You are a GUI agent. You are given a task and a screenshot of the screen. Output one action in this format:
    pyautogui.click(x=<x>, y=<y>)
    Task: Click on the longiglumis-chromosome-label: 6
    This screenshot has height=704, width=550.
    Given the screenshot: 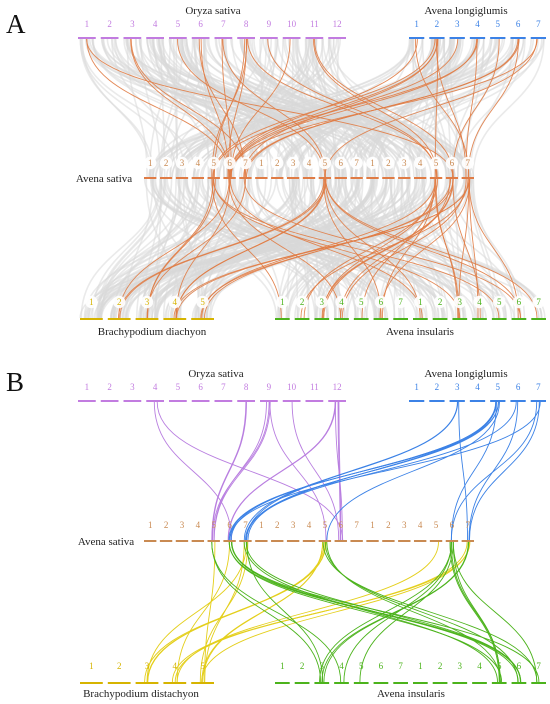 What is the action you would take?
    pyautogui.click(x=518, y=24)
    